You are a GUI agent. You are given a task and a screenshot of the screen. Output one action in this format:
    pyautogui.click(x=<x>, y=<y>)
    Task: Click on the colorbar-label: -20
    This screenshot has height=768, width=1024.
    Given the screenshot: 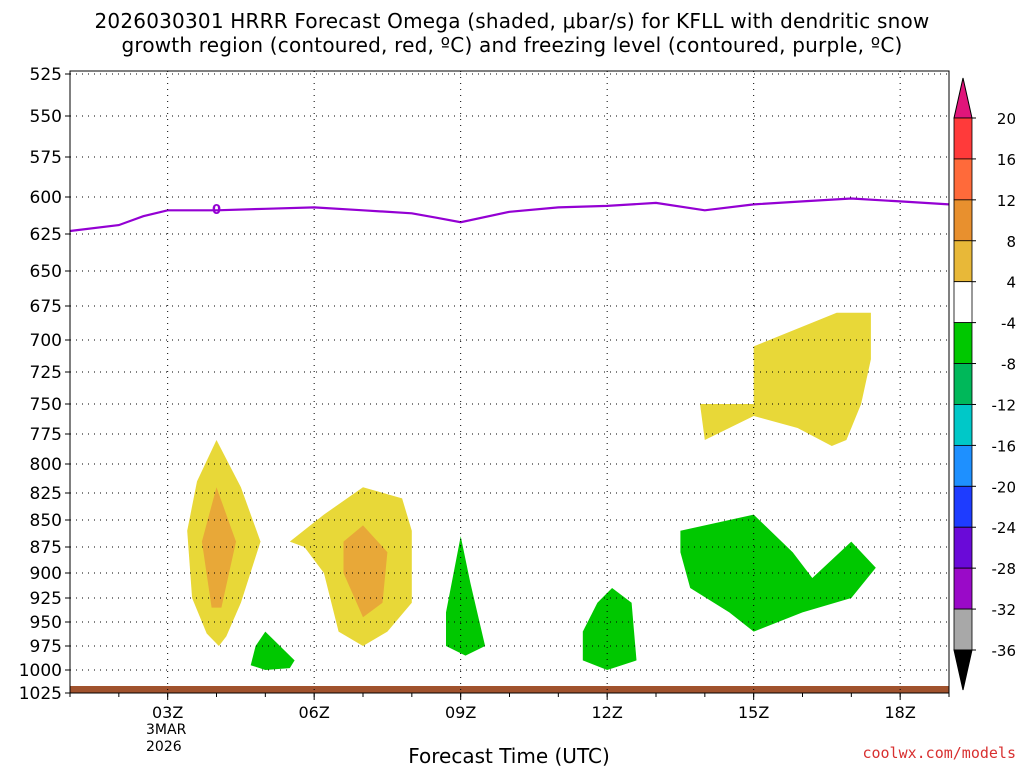 What is the action you would take?
    pyautogui.click(x=1004, y=487)
    